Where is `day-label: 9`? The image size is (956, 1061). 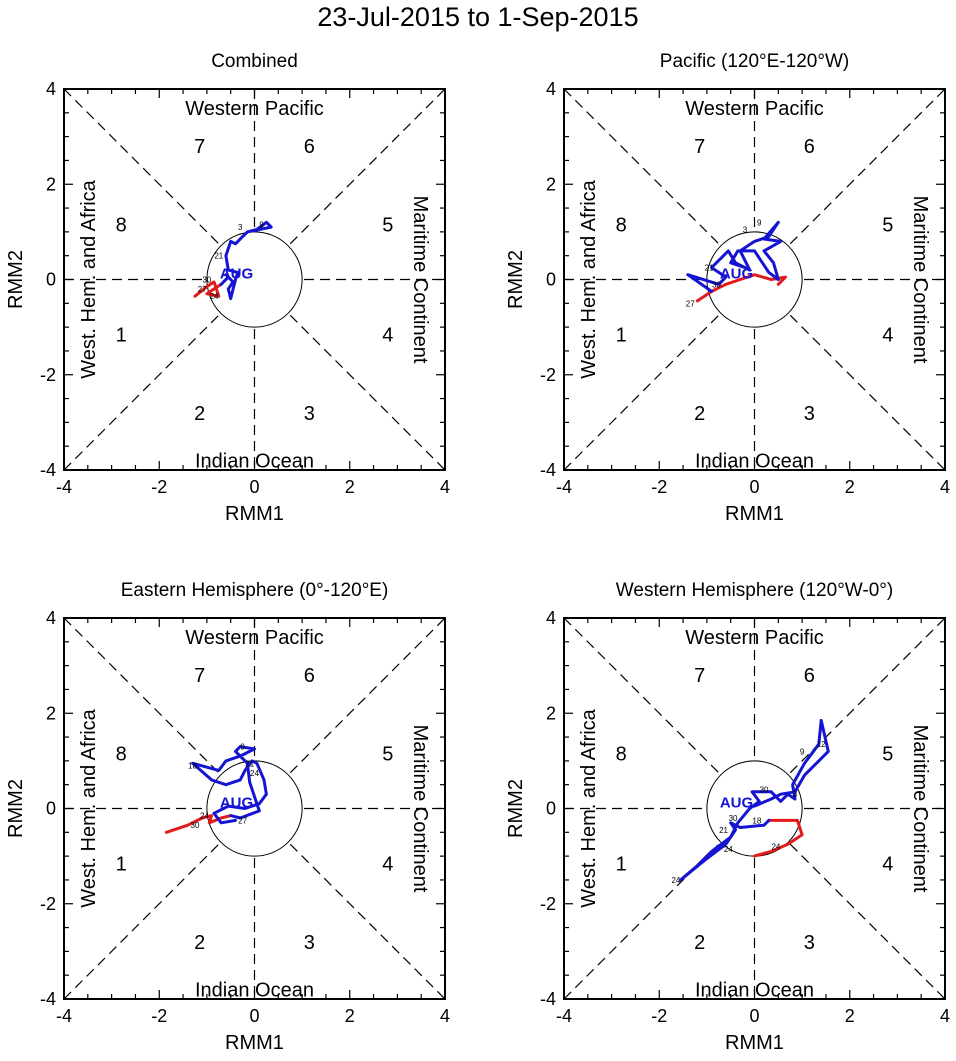 day-label: 9 is located at coordinates (261, 225).